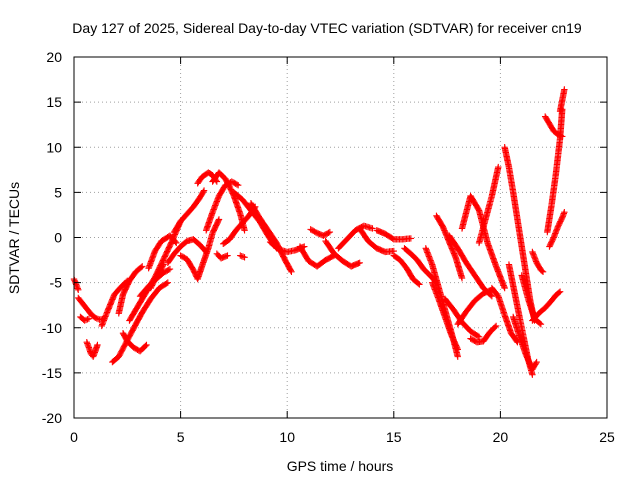 This screenshot has width=640, height=480. I want to click on y-tick-label: -15, so click(52, 373).